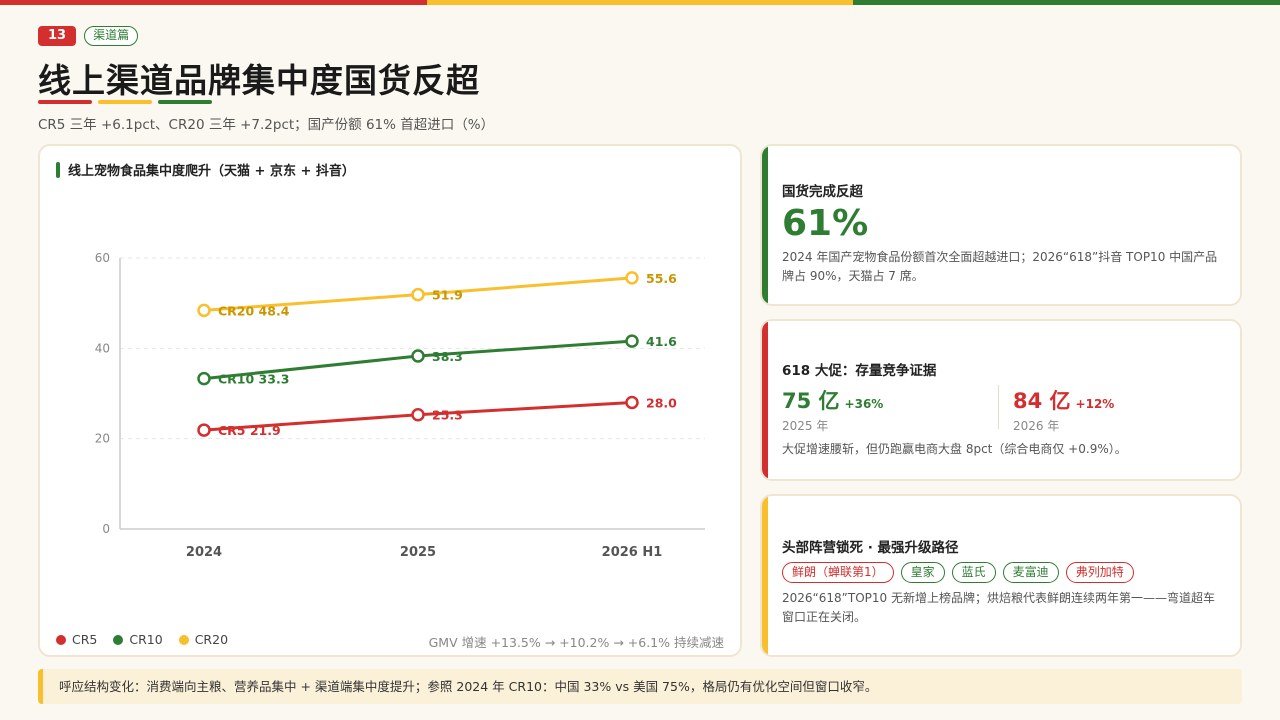  What do you see at coordinates (805, 426) in the screenshot?
I see `stat-year: 2025 年` at bounding box center [805, 426].